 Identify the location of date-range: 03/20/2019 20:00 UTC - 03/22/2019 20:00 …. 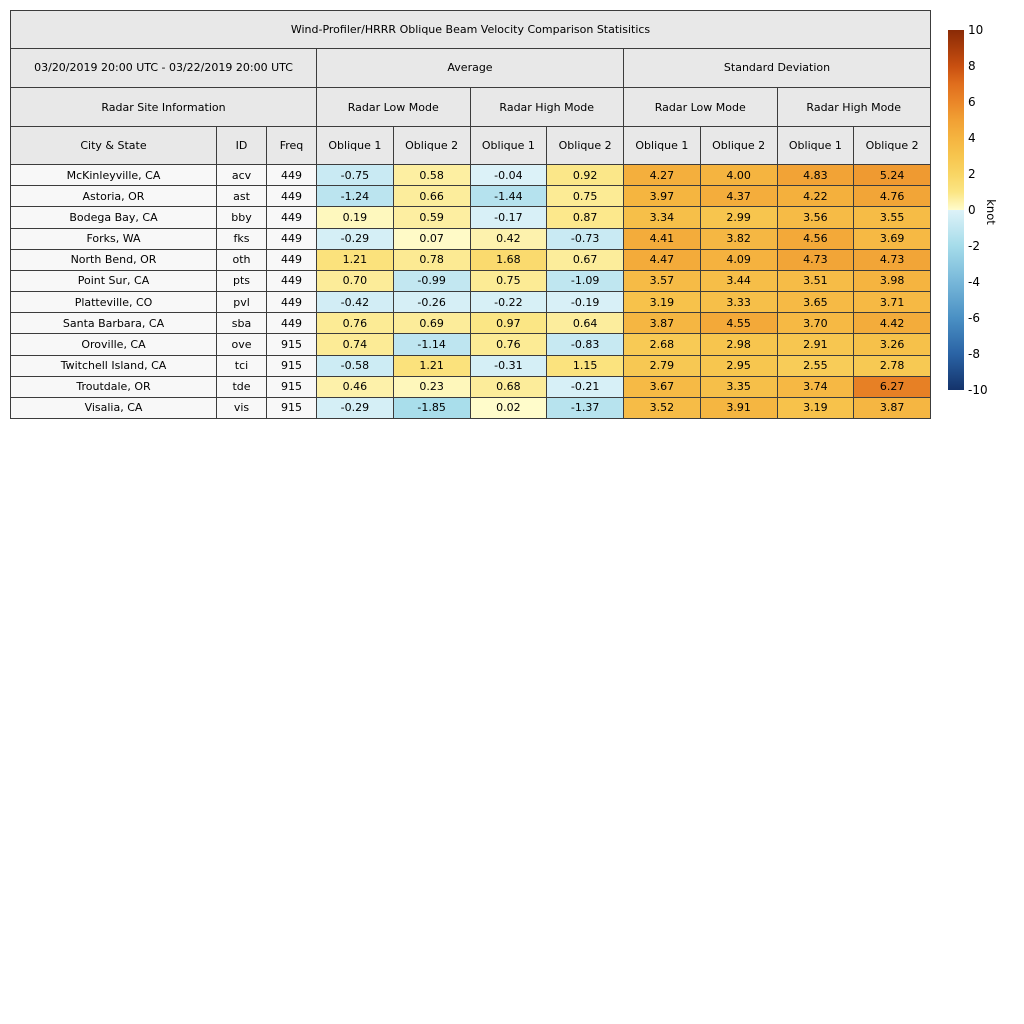
(163, 68).